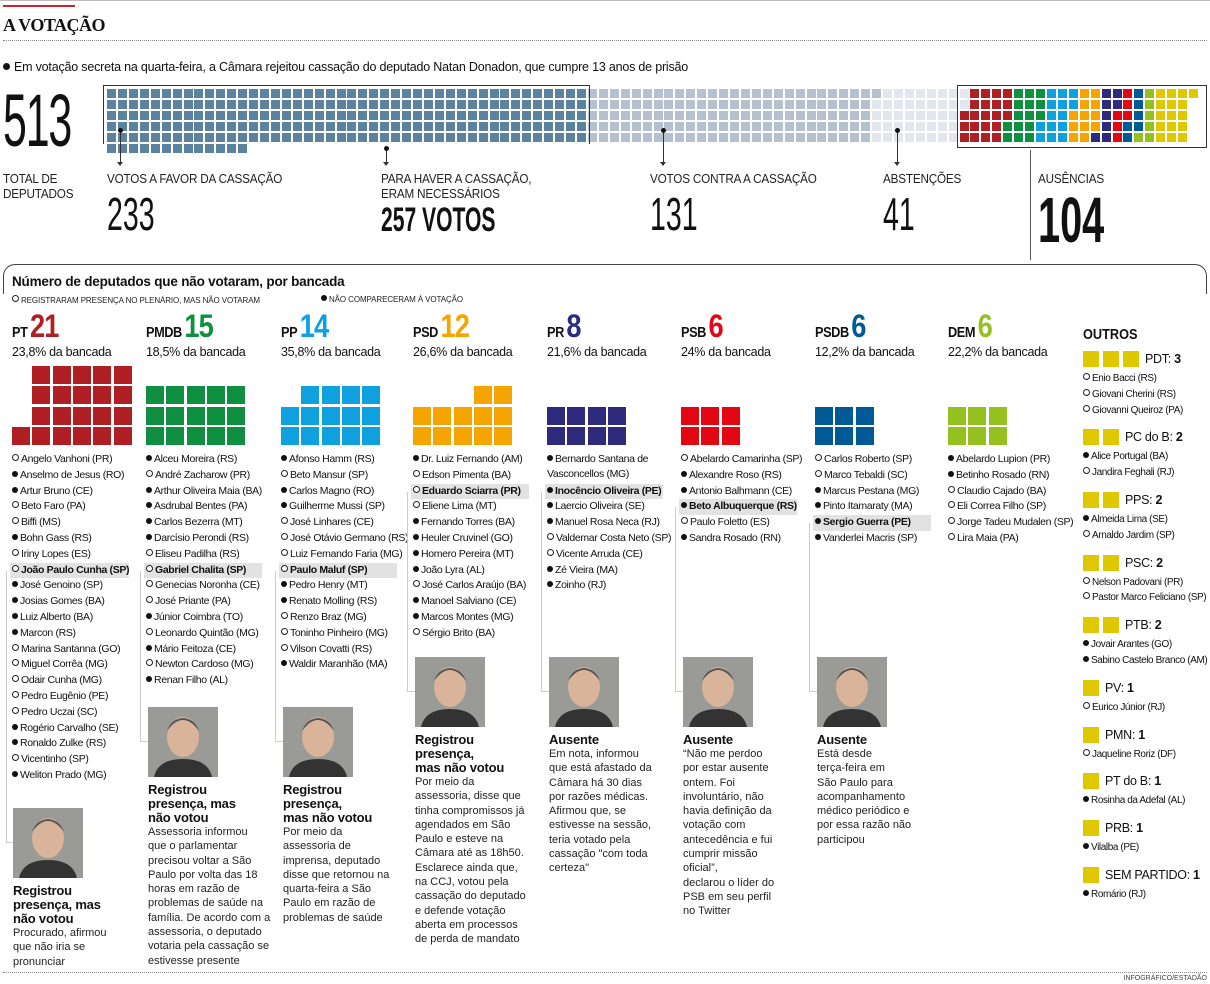  Describe the element at coordinates (1110, 334) in the screenshot. I see `others-title: OUTROS` at that location.